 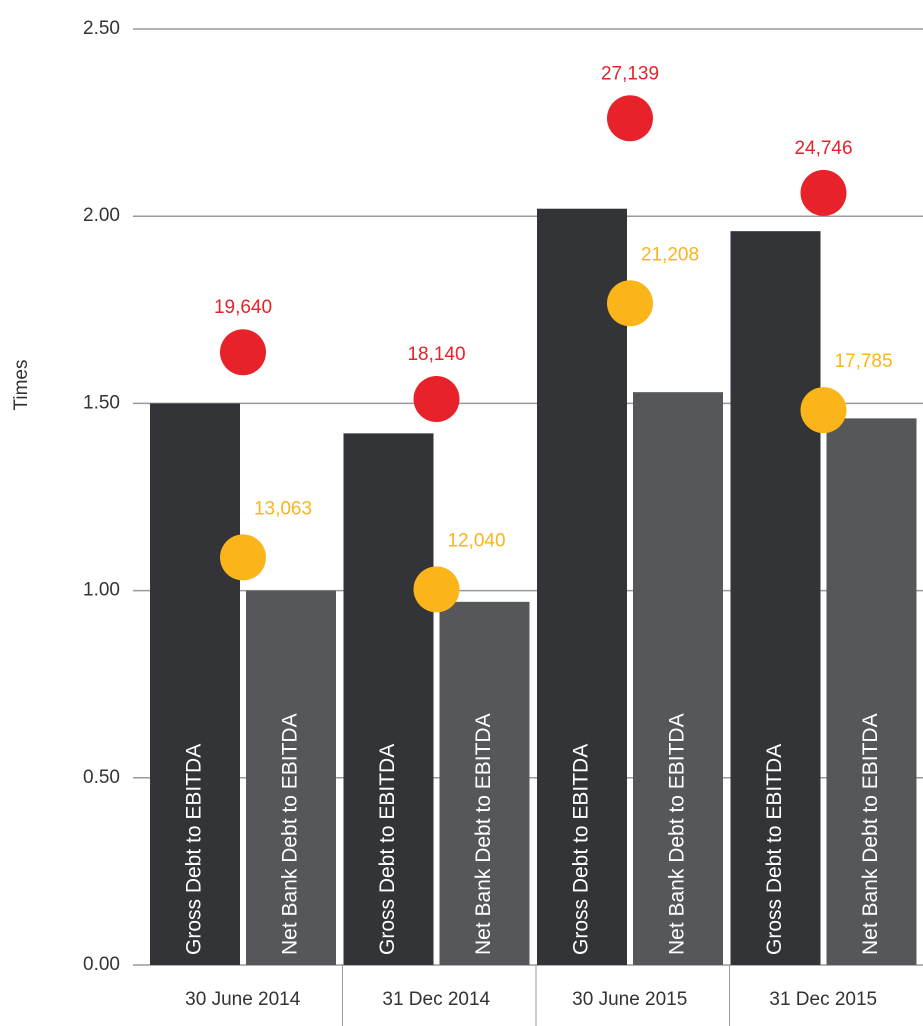 What do you see at coordinates (630, 73) in the screenshot?
I see `marker-label: 27,139` at bounding box center [630, 73].